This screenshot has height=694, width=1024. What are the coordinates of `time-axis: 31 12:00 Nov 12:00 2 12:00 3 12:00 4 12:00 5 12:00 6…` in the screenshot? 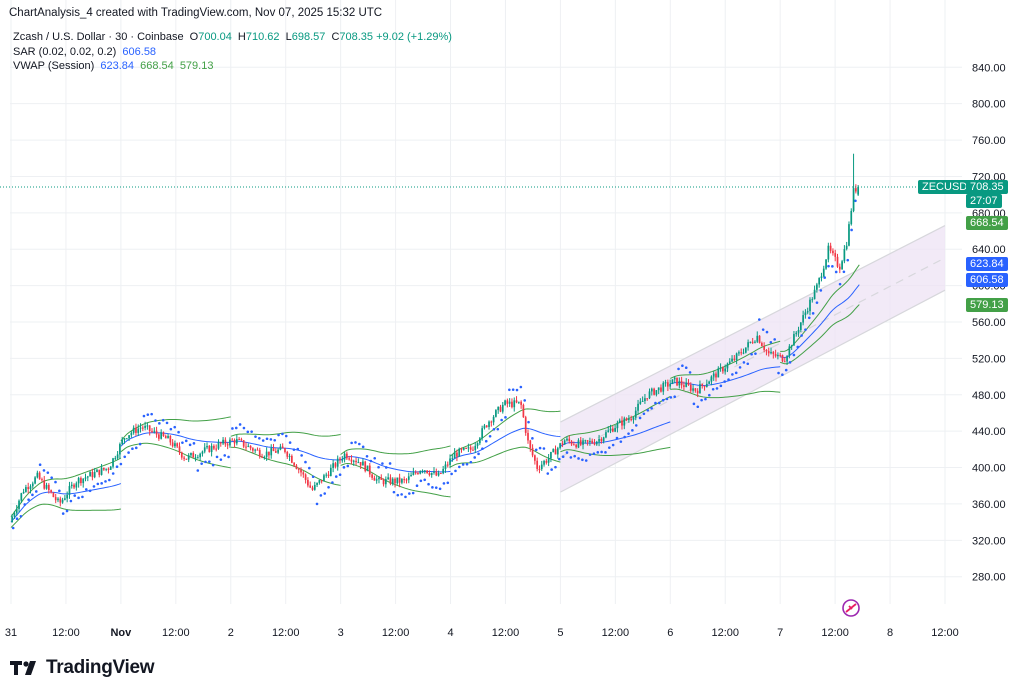 It's located at (482, 633).